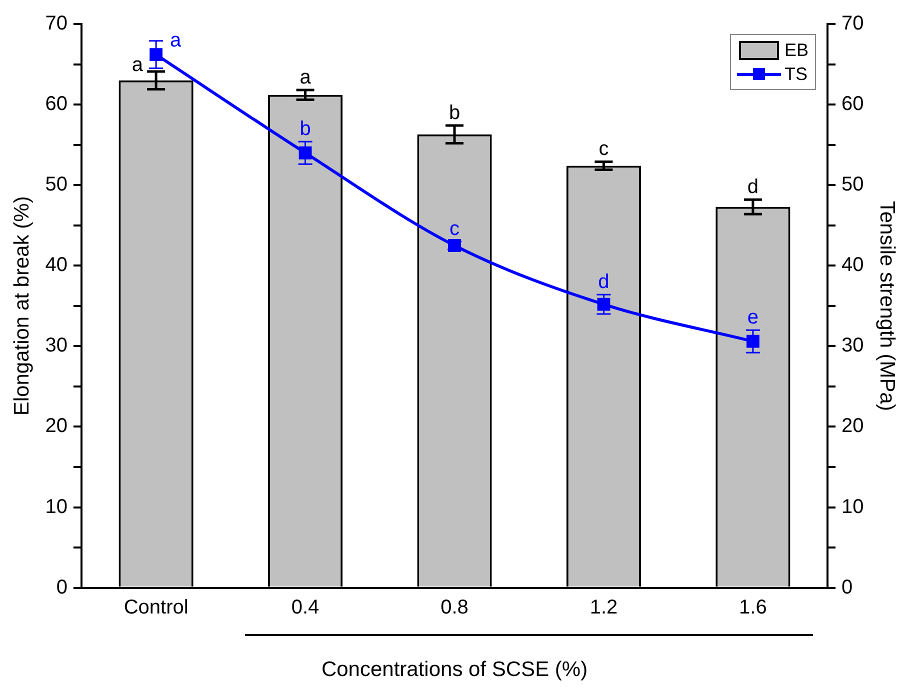 The height and width of the screenshot is (691, 909). Describe the element at coordinates (454, 607) in the screenshot. I see `x-tick-label: 0.8` at that location.